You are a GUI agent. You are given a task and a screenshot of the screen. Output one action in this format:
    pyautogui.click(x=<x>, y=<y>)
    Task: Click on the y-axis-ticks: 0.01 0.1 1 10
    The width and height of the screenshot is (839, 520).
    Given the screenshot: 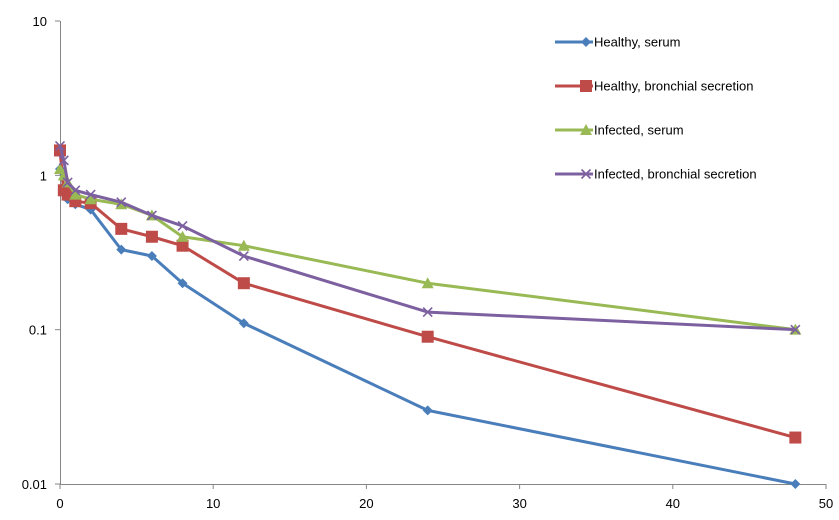 What is the action you would take?
    pyautogui.click(x=41, y=253)
    